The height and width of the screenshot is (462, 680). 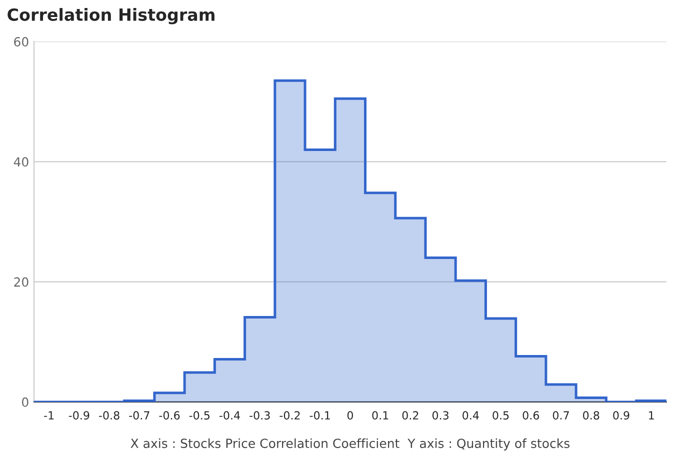 I want to click on x-tick-label: 0.1, so click(x=380, y=415).